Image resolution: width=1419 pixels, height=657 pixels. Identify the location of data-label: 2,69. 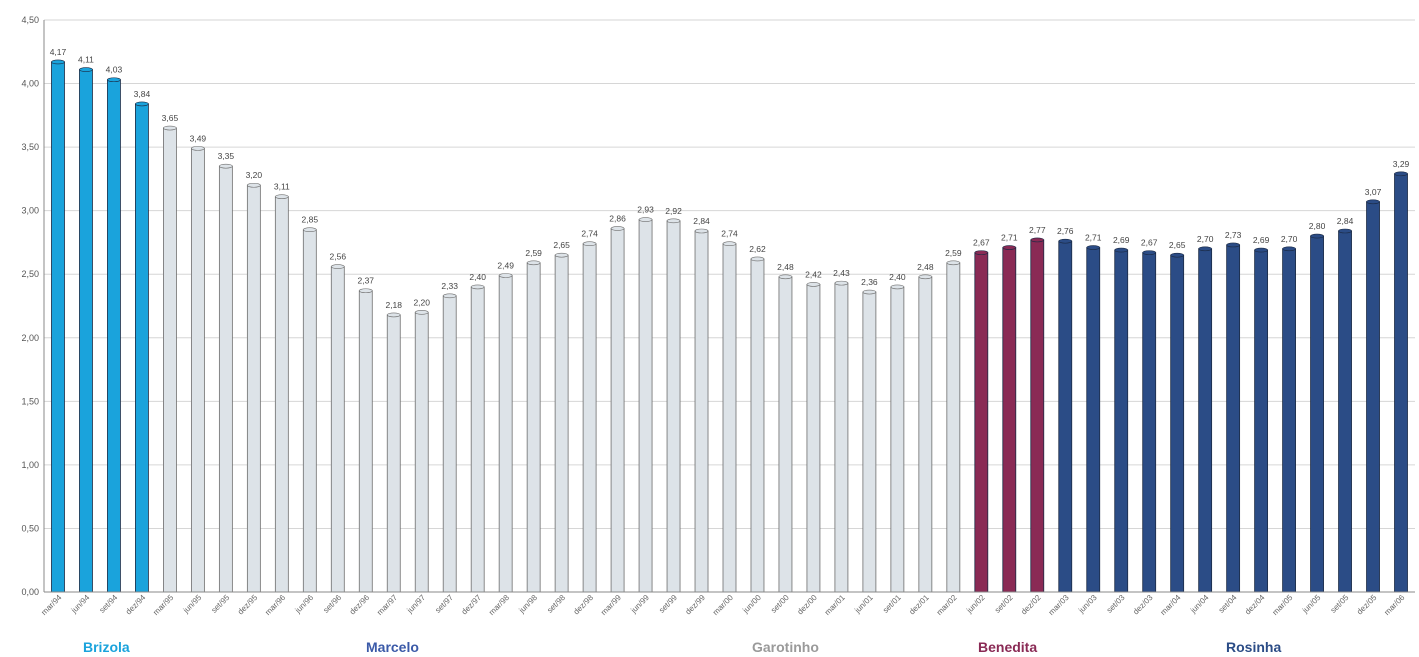
(1261, 240).